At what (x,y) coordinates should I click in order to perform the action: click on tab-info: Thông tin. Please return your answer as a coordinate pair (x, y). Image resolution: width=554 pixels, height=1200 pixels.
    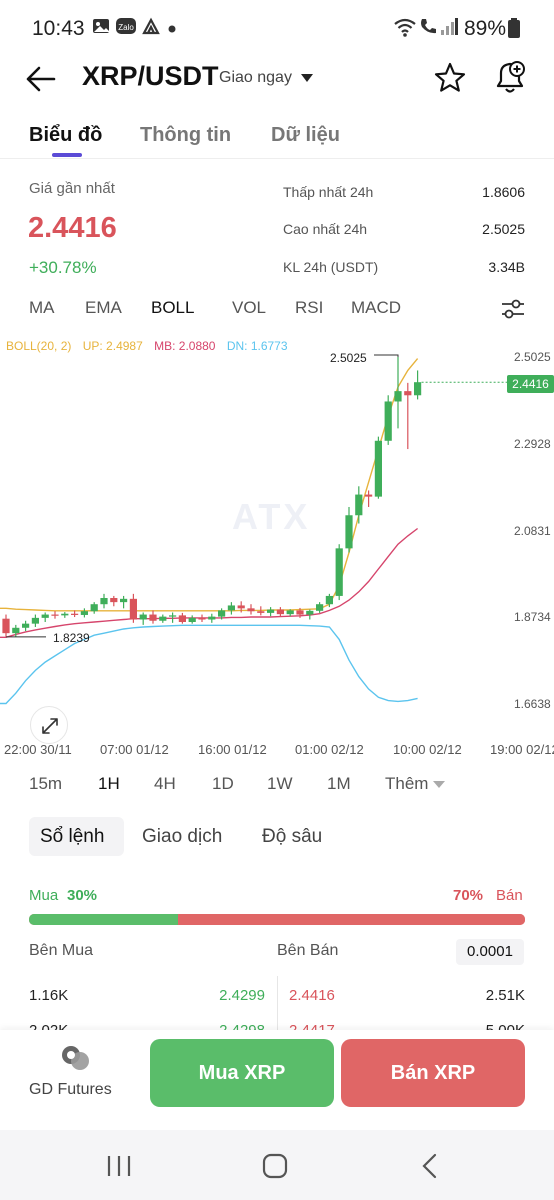
    Looking at the image, I should click on (186, 135).